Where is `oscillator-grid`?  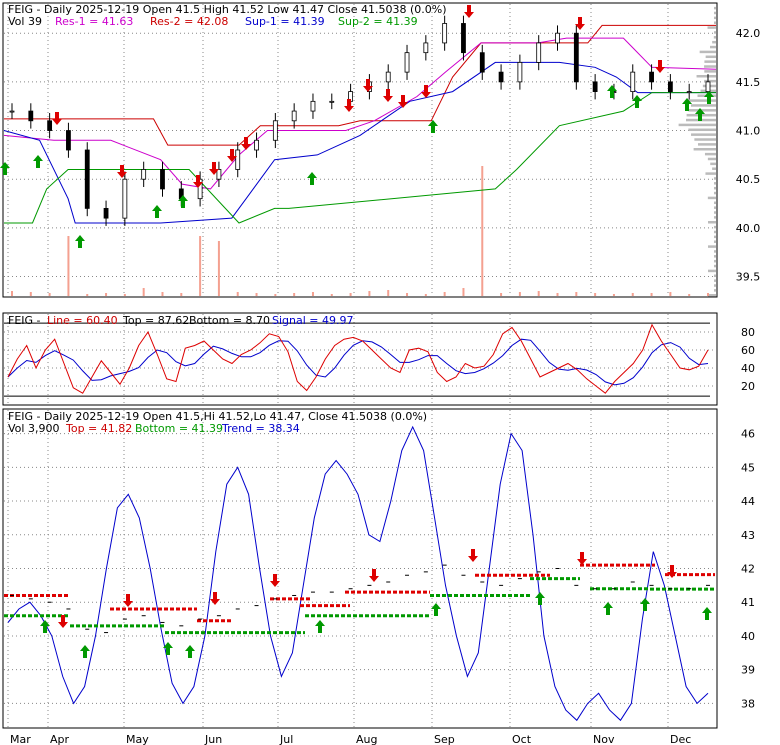
oscillator-grid is located at coordinates (360, 359).